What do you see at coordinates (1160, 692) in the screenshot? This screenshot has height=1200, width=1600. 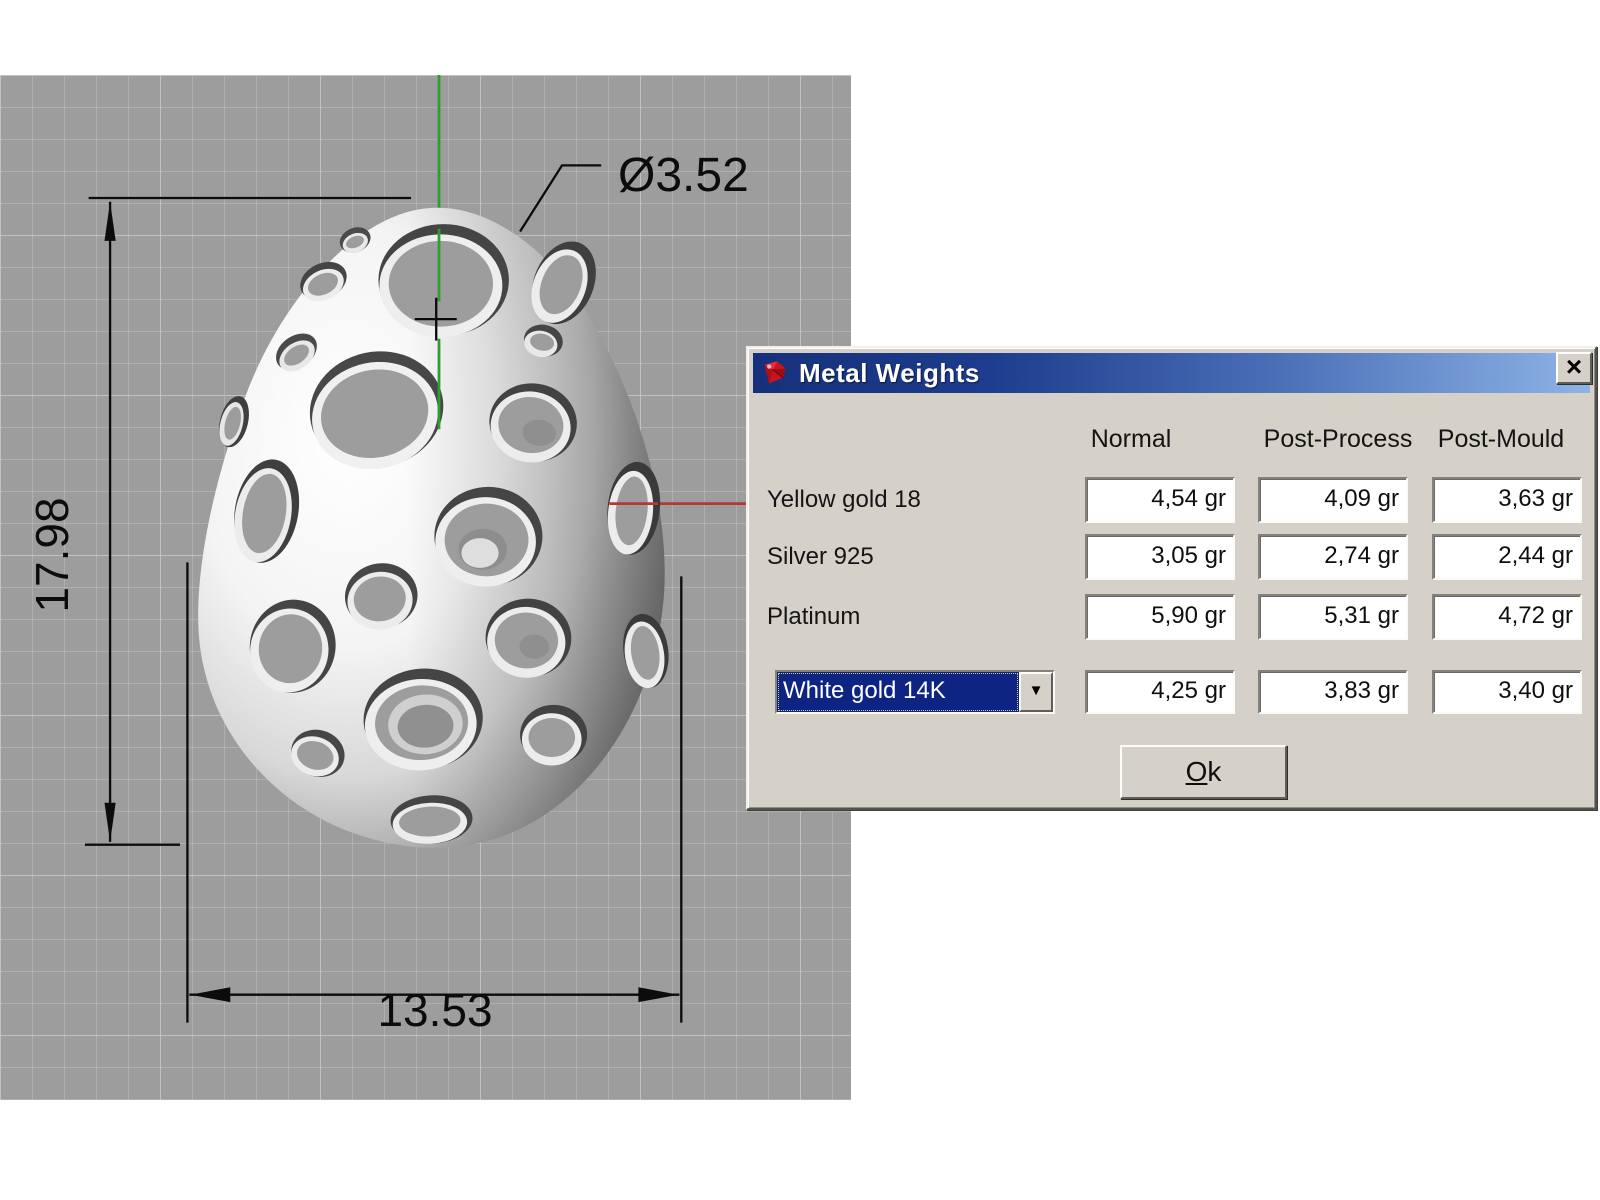 I see `weight-field-selected-normal: 4,25 gr` at bounding box center [1160, 692].